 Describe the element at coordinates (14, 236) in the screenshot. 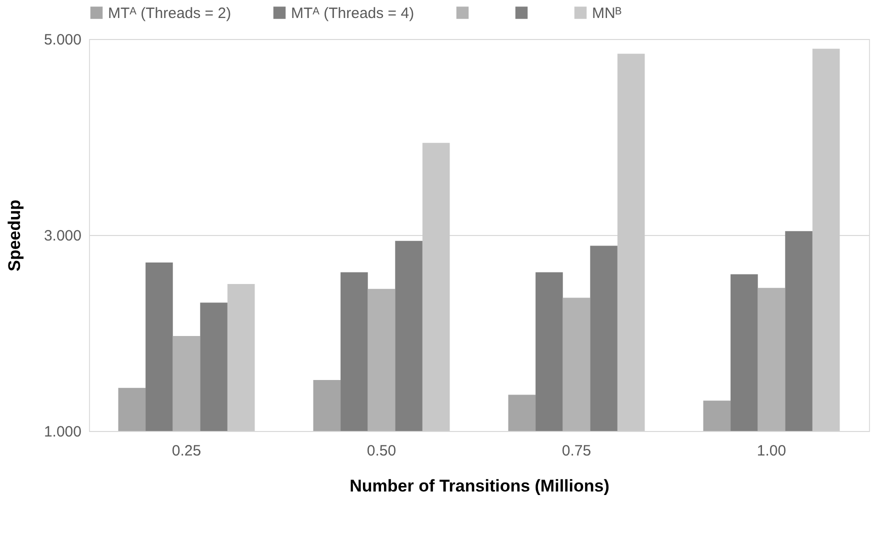

I see `y-axis-title: Speedup` at that location.